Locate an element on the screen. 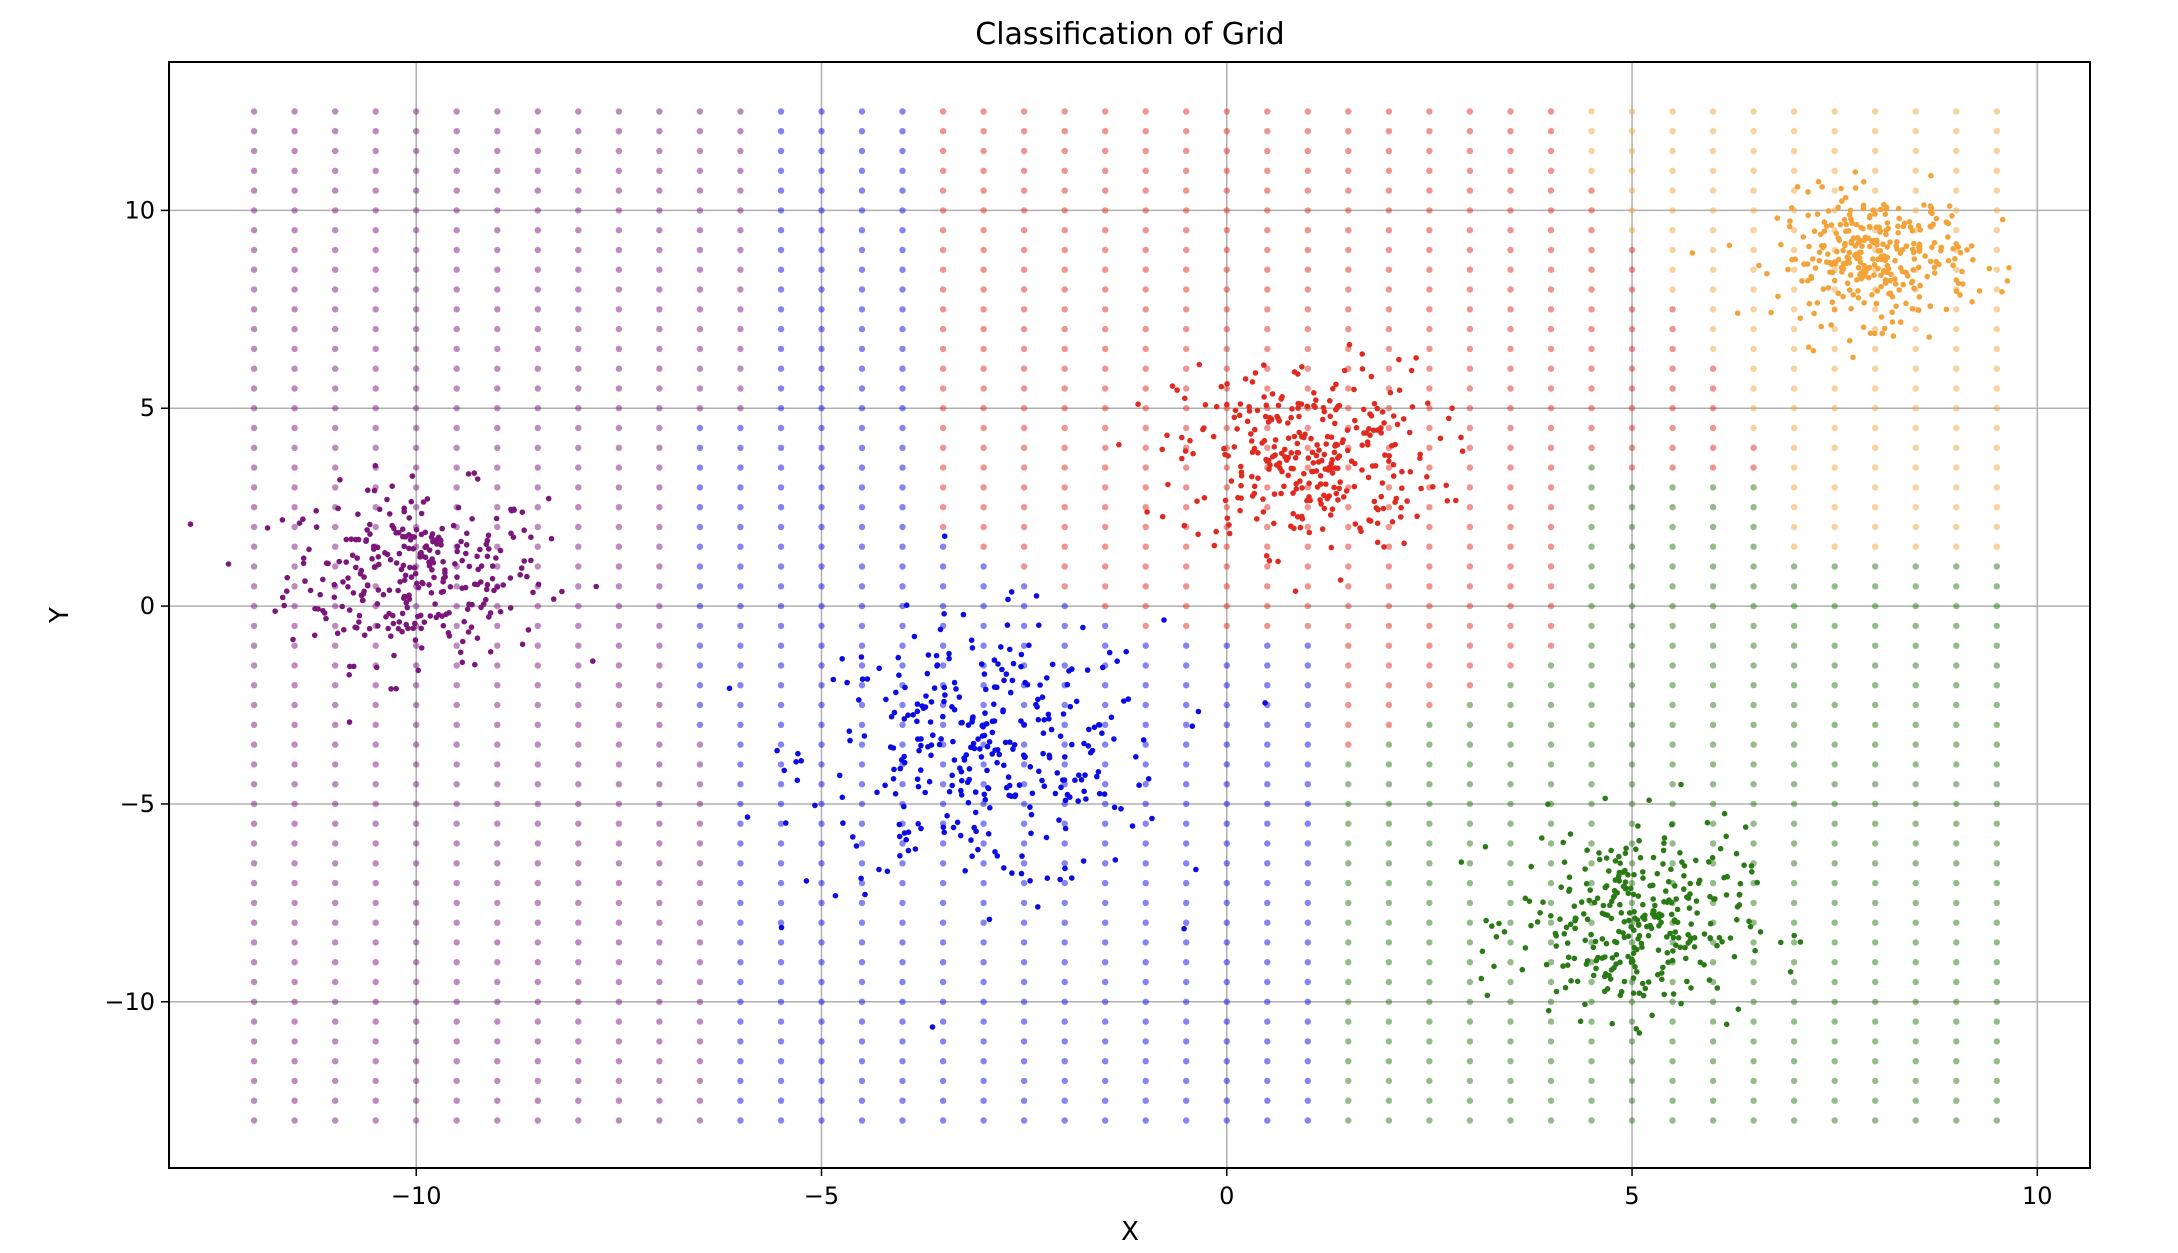  x-tick-label: 5 is located at coordinates (1631, 1196).